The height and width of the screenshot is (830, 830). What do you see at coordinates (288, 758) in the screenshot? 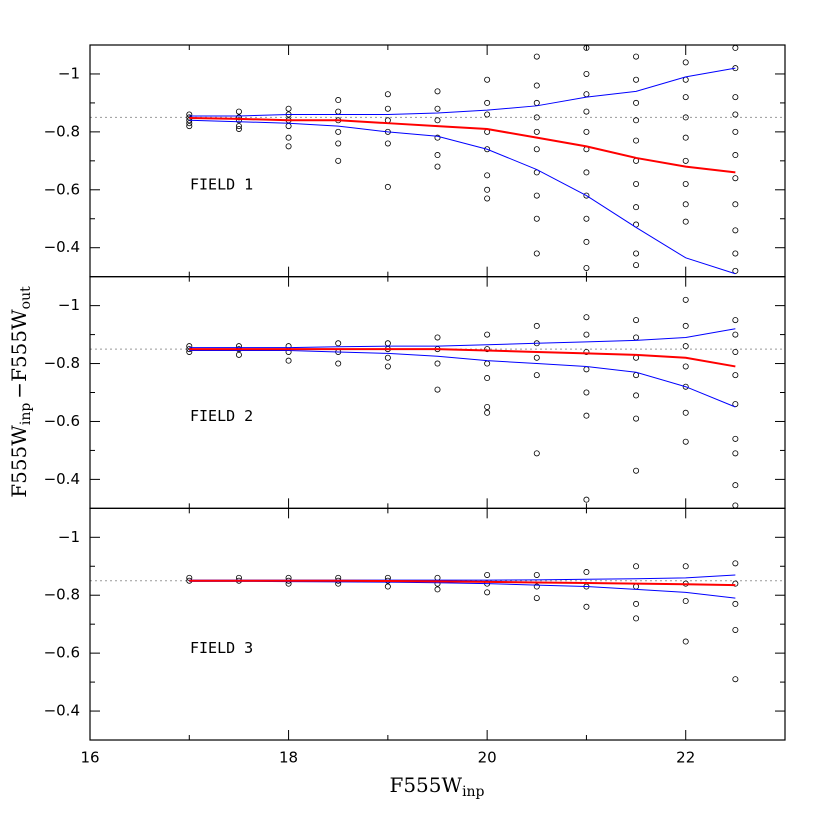
I see `x-tick-label: 18` at bounding box center [288, 758].